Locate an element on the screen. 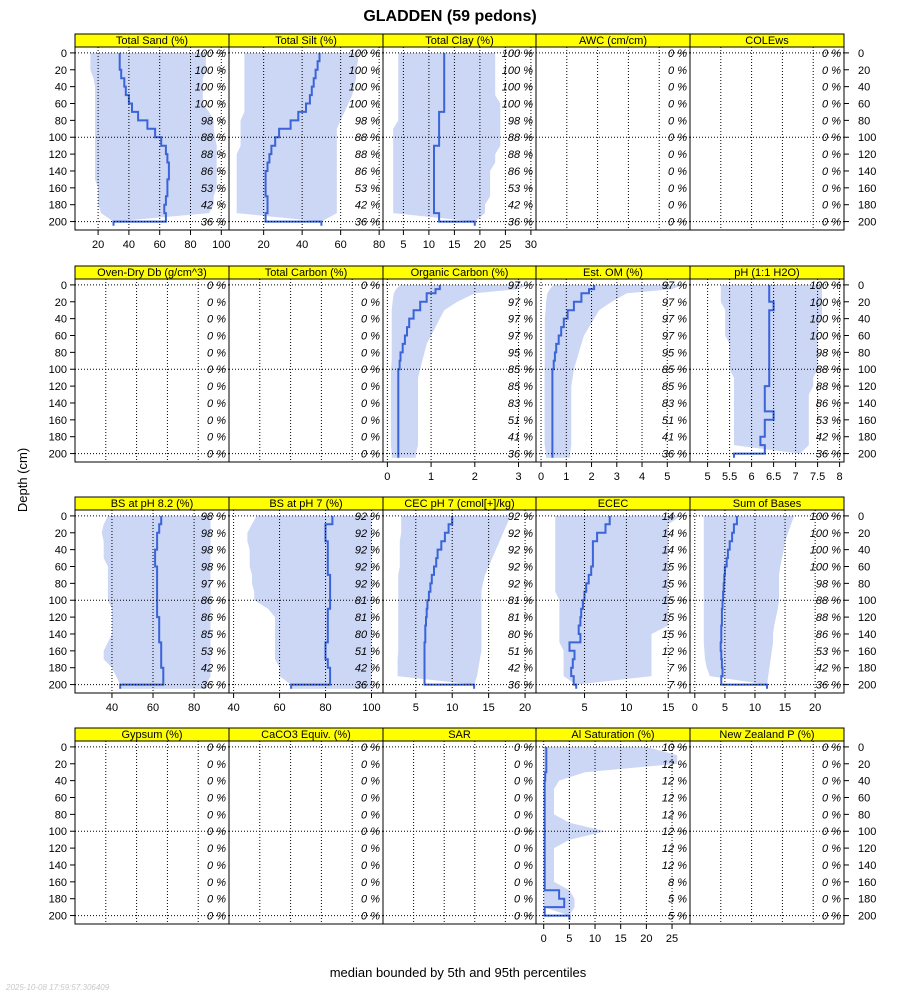 Image resolution: width=900 pixels, height=1000 pixels. panel-label: New Zealand P (%) is located at coordinates (766, 735).